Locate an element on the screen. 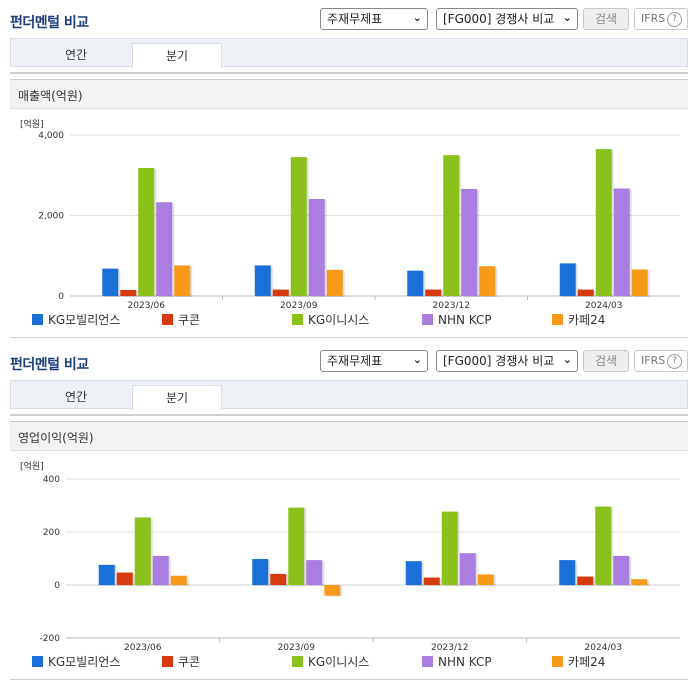  metric-header: 영업이익(억원) is located at coordinates (349, 436).